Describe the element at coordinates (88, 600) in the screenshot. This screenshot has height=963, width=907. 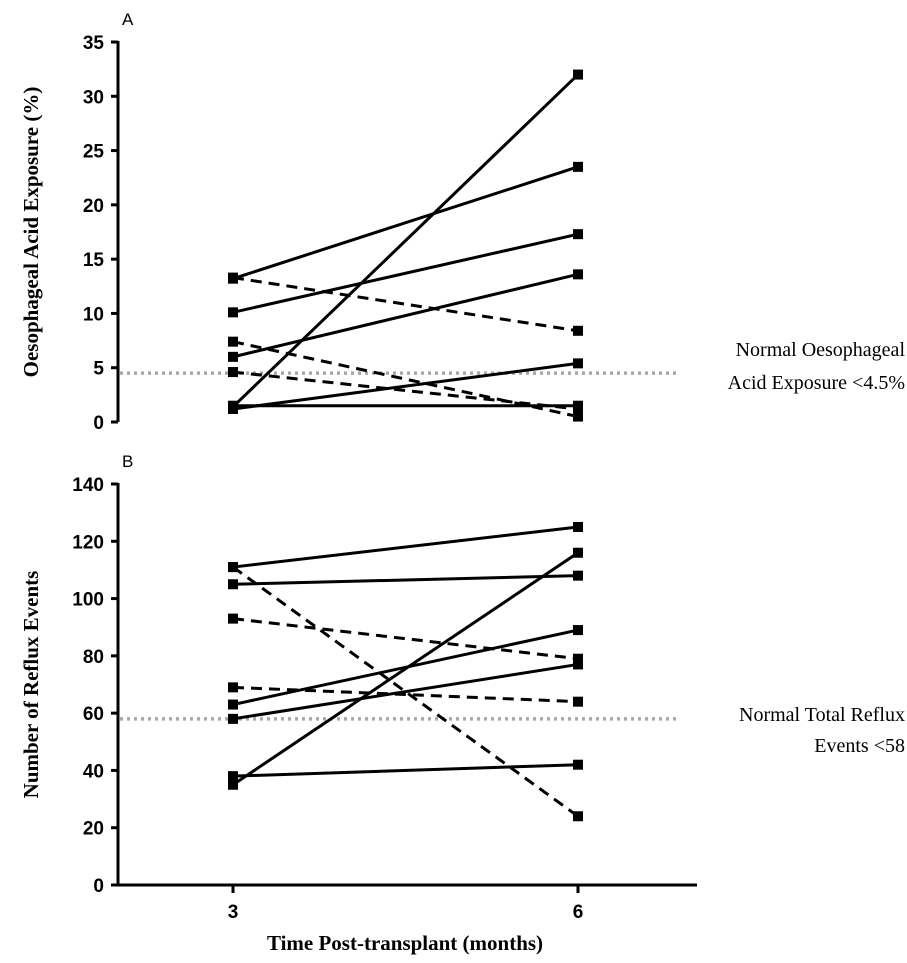
I see `y-tick-label: 100` at that location.